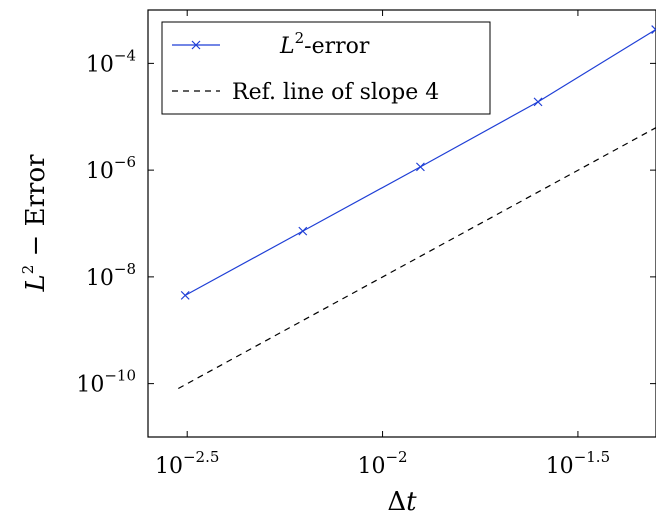  Describe the element at coordinates (196, 45) in the screenshot. I see `legend-marker-x` at that location.